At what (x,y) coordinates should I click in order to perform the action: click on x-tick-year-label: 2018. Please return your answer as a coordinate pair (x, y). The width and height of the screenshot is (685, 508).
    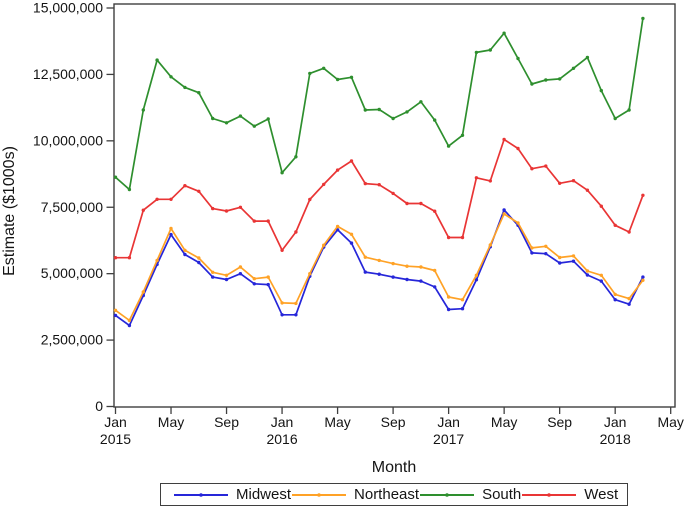
    Looking at the image, I should click on (615, 439).